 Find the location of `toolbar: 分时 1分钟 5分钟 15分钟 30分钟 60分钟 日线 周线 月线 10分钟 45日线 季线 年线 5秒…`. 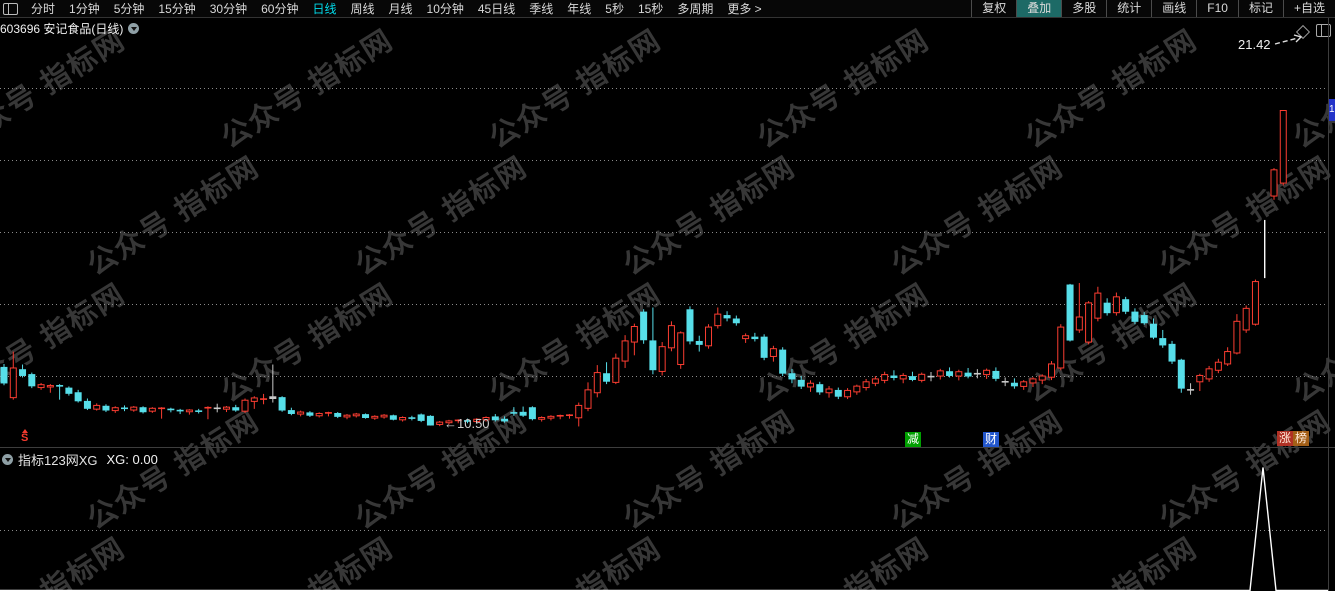

toolbar: 分时 1分钟 5分钟 15分钟 30分钟 60分钟 日线 周线 月线 10分钟 45日线 季线 年线 5秒… is located at coordinates (667, 9).